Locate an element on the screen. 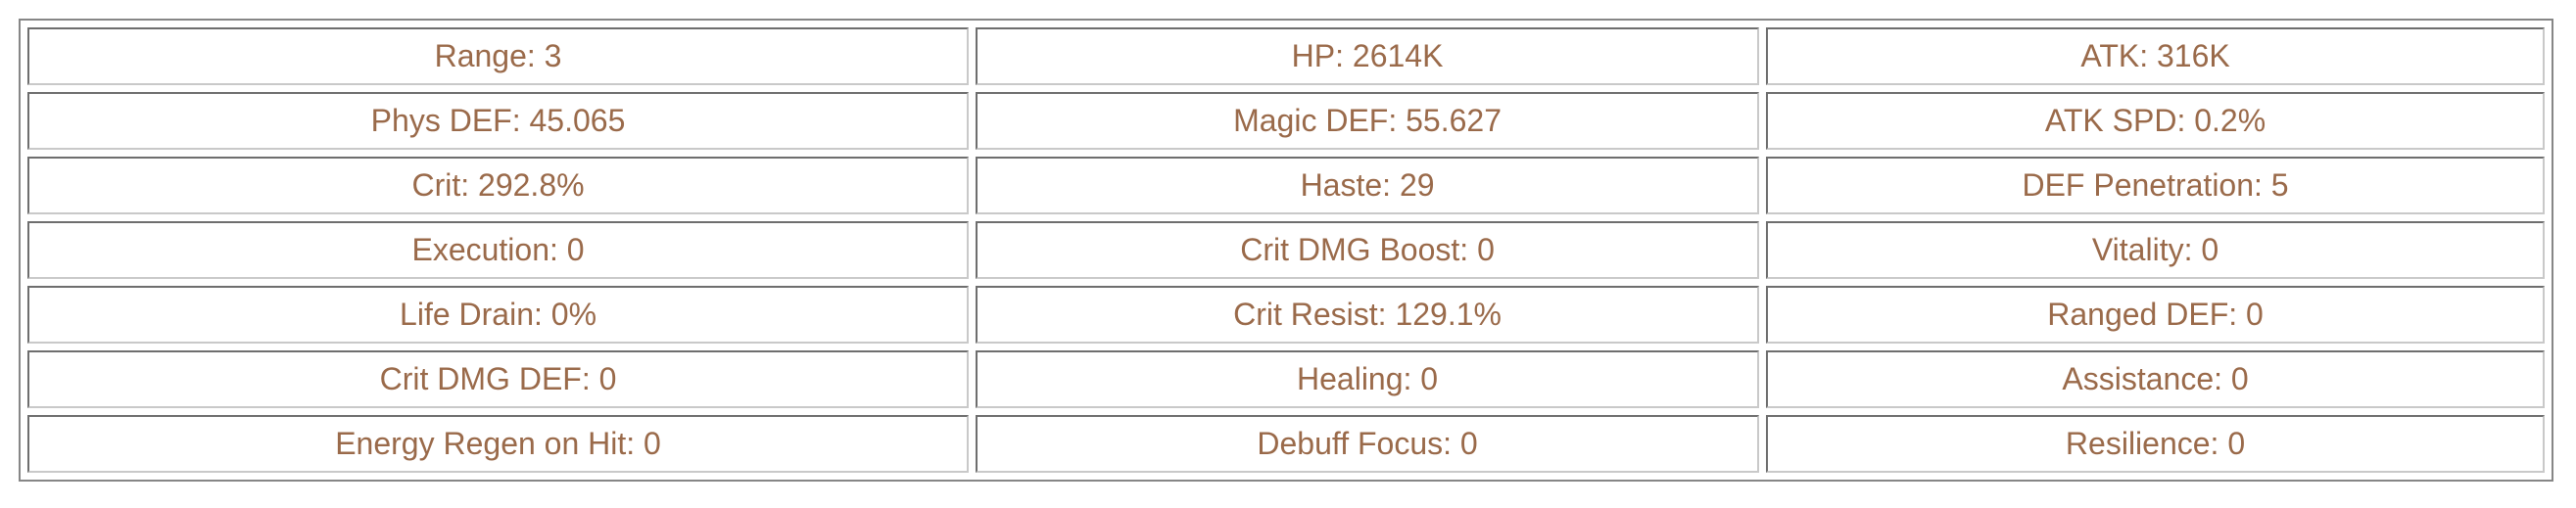 The image size is (2576, 508). stat-cell: Vitality: 0 is located at coordinates (2155, 250).